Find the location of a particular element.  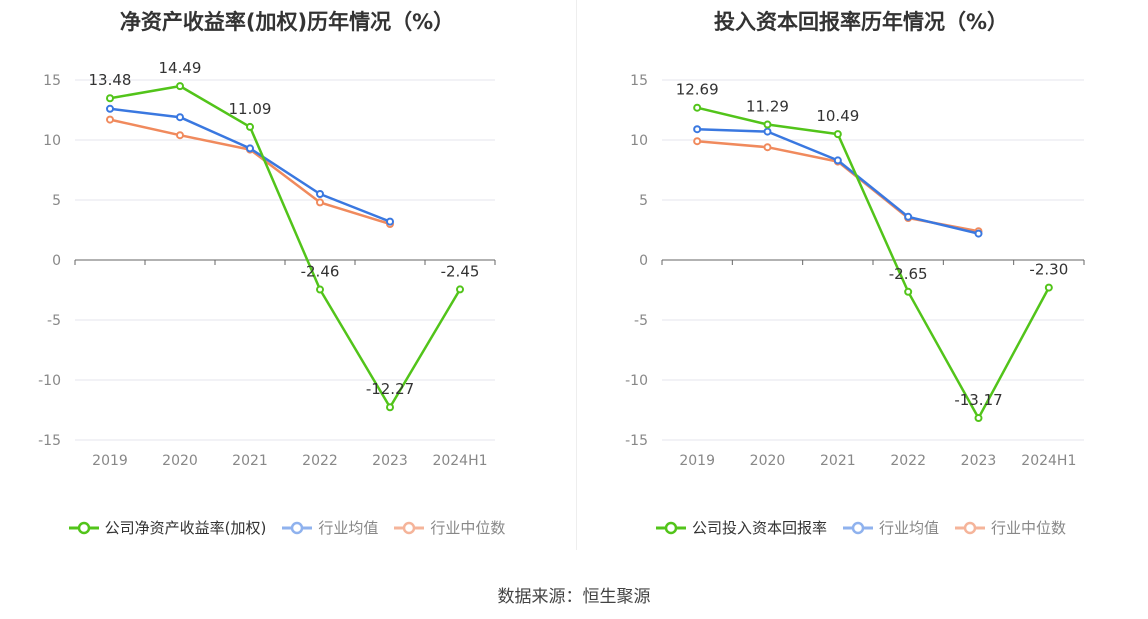

panel-divider is located at coordinates (576, 275).